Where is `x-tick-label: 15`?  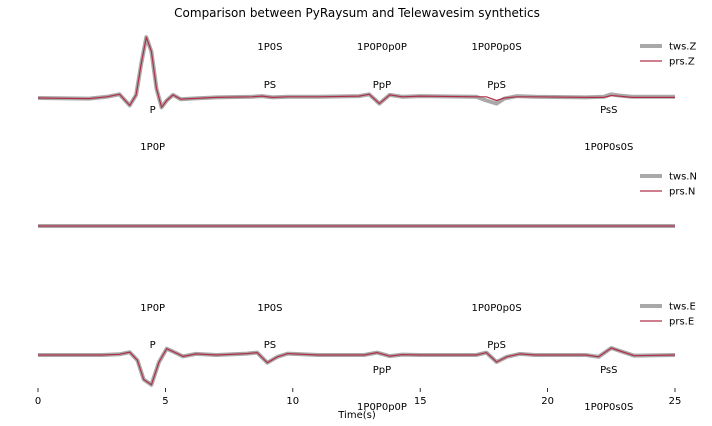
x-tick-label: 15 is located at coordinates (420, 401).